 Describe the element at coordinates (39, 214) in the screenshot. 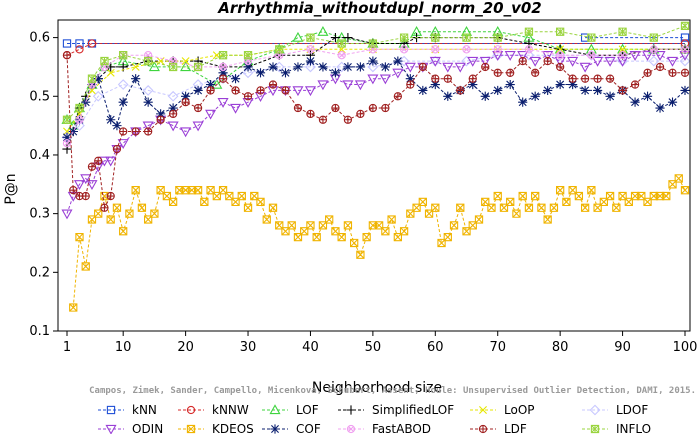

I see `y-tick-label: 0.3` at that location.